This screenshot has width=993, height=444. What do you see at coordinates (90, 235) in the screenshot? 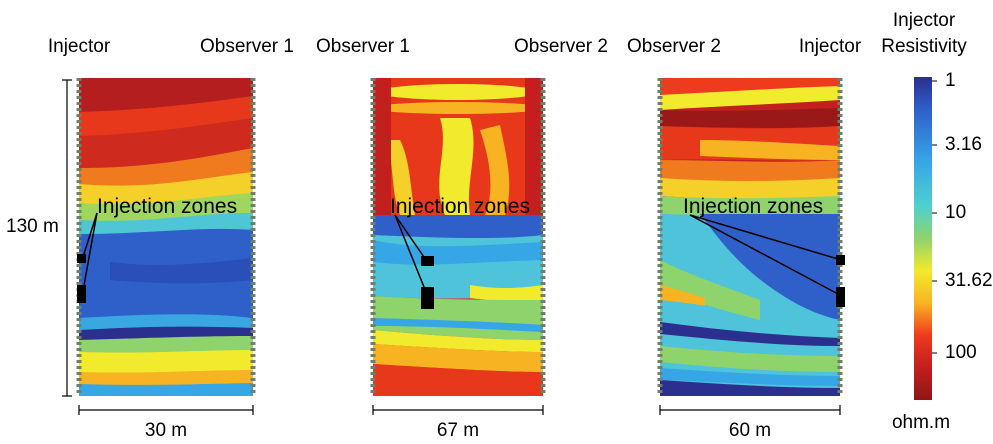
I see `panel-1-callout-line-upper` at bounding box center [90, 235].